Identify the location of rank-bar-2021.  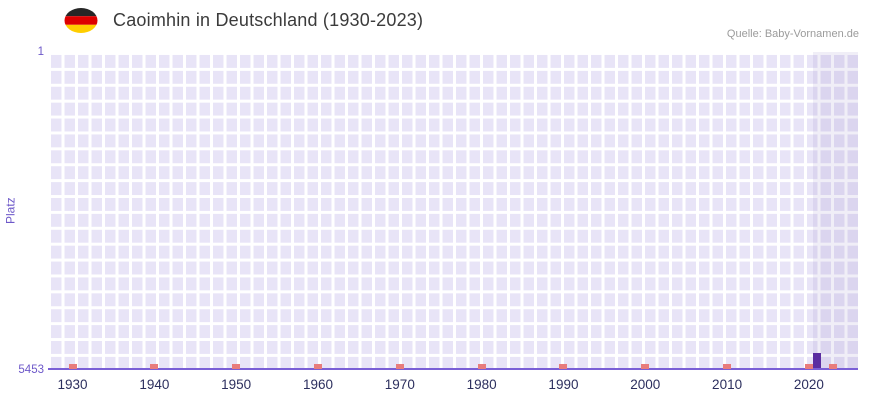
(817, 360).